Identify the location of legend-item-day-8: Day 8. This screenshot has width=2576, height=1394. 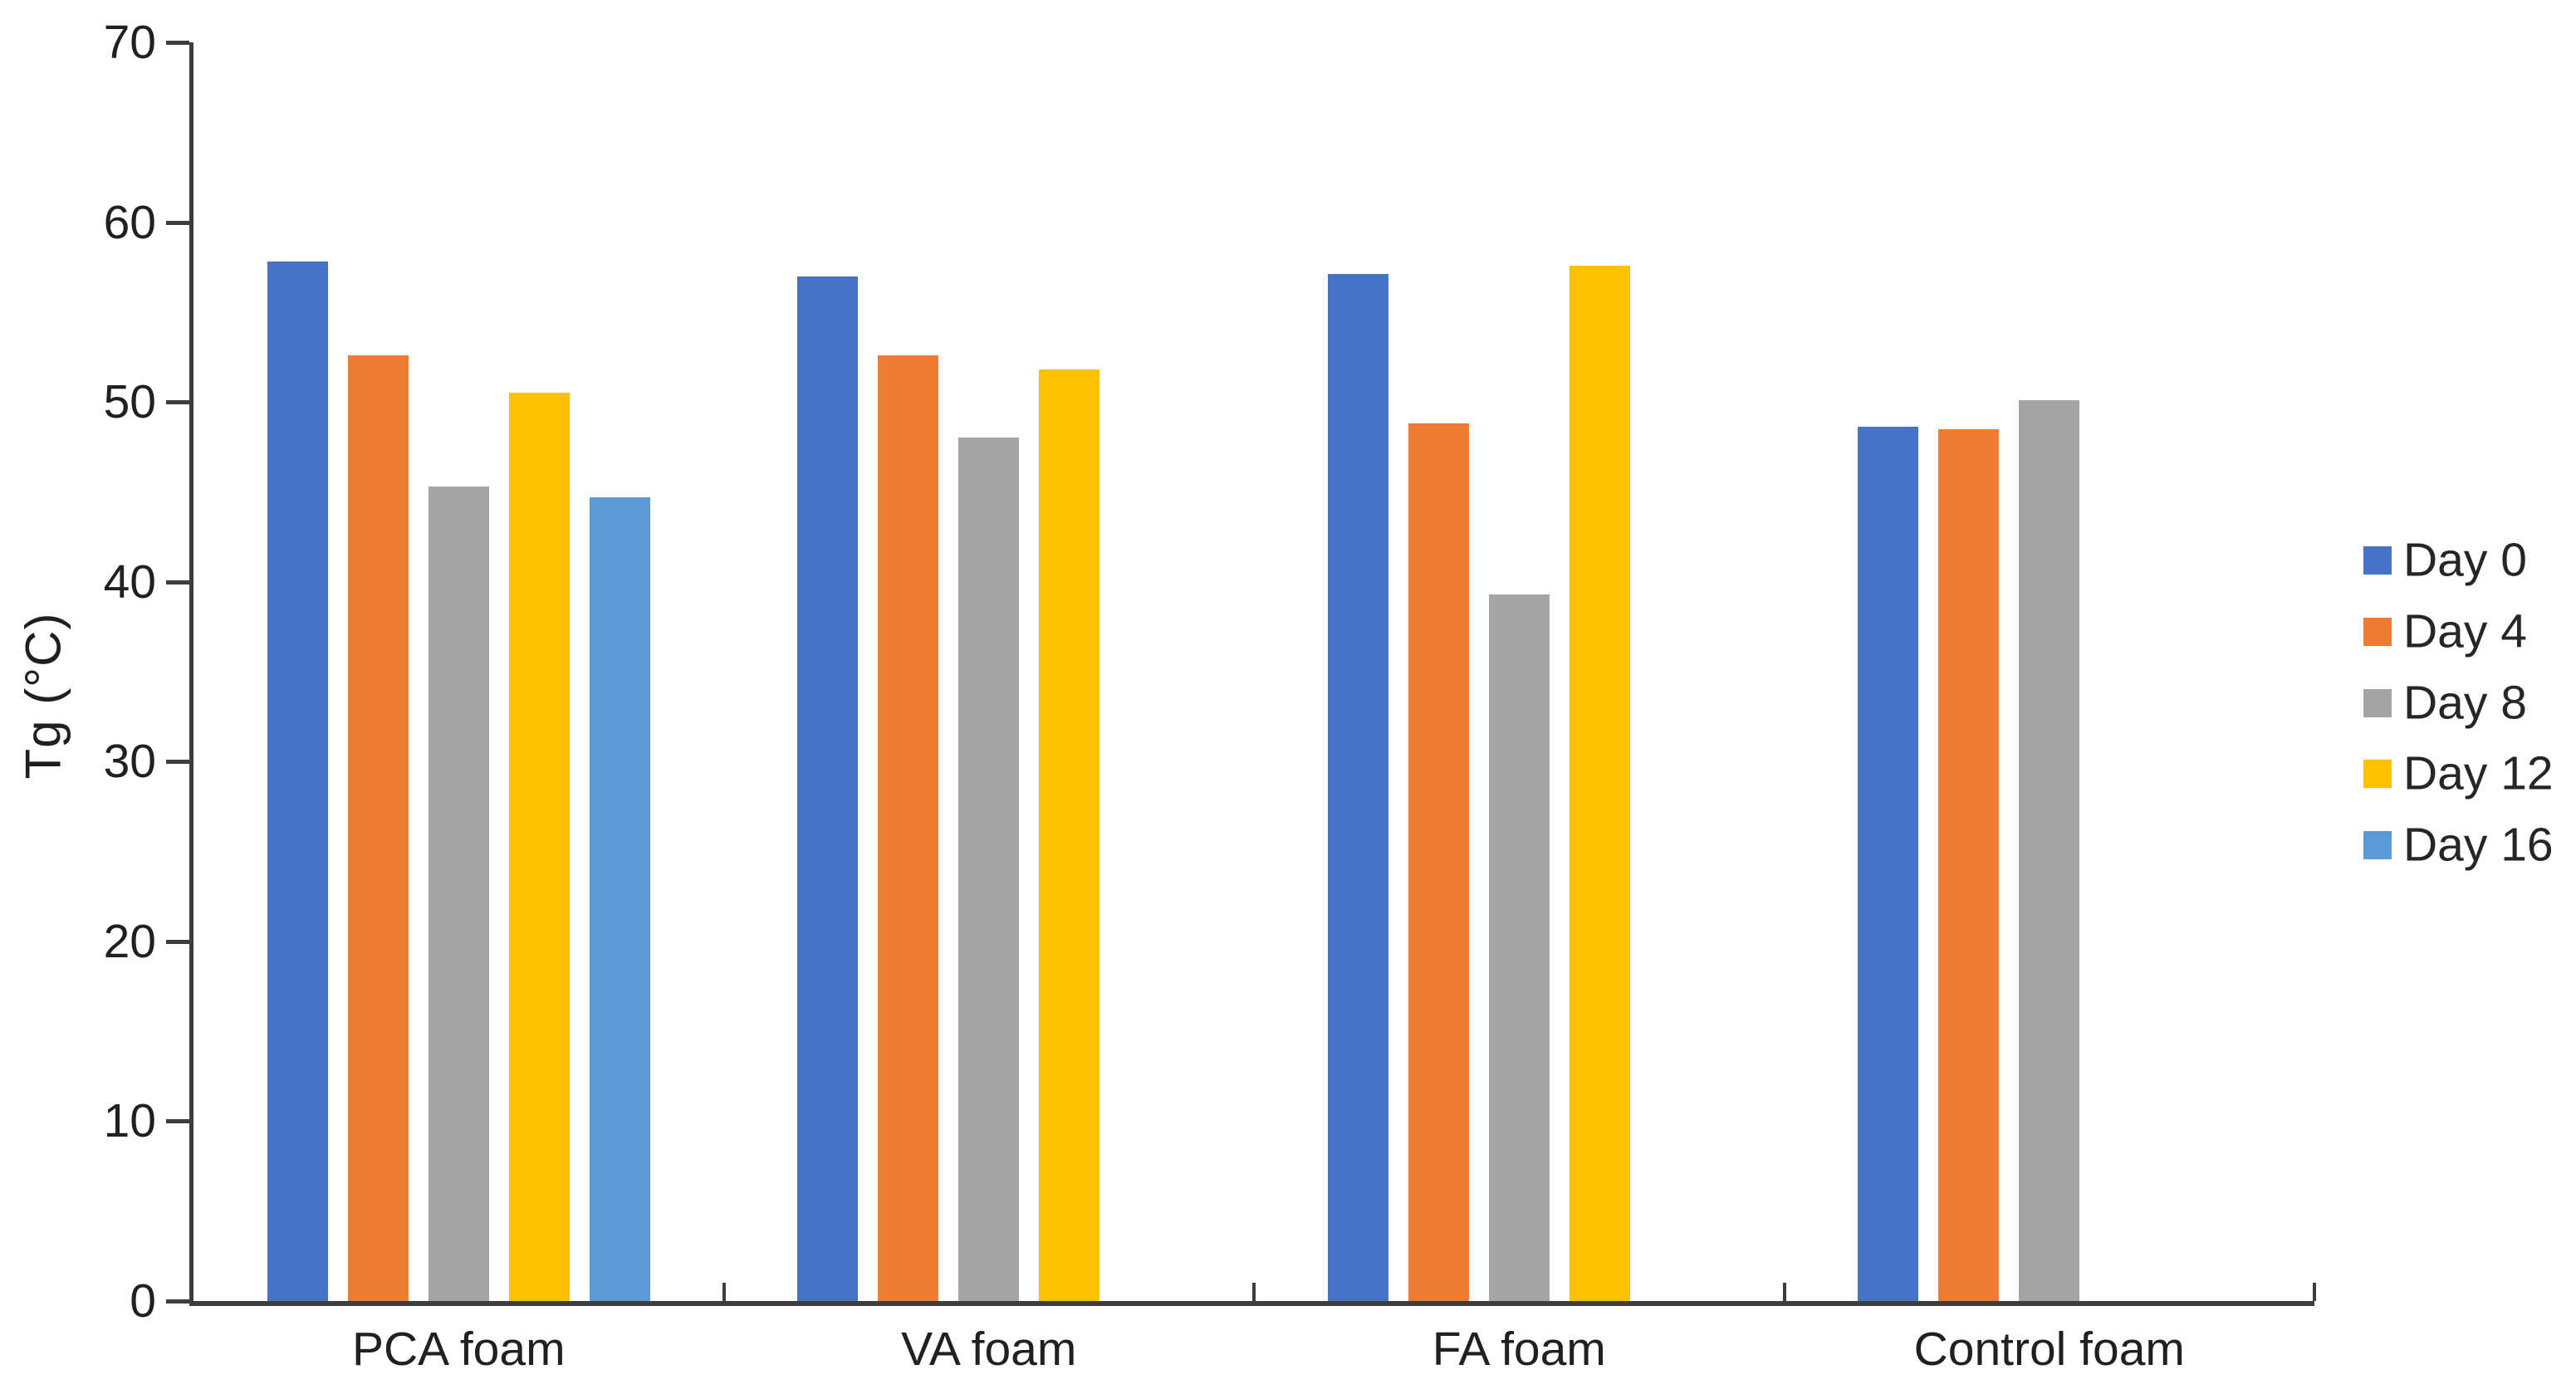
(2467, 702).